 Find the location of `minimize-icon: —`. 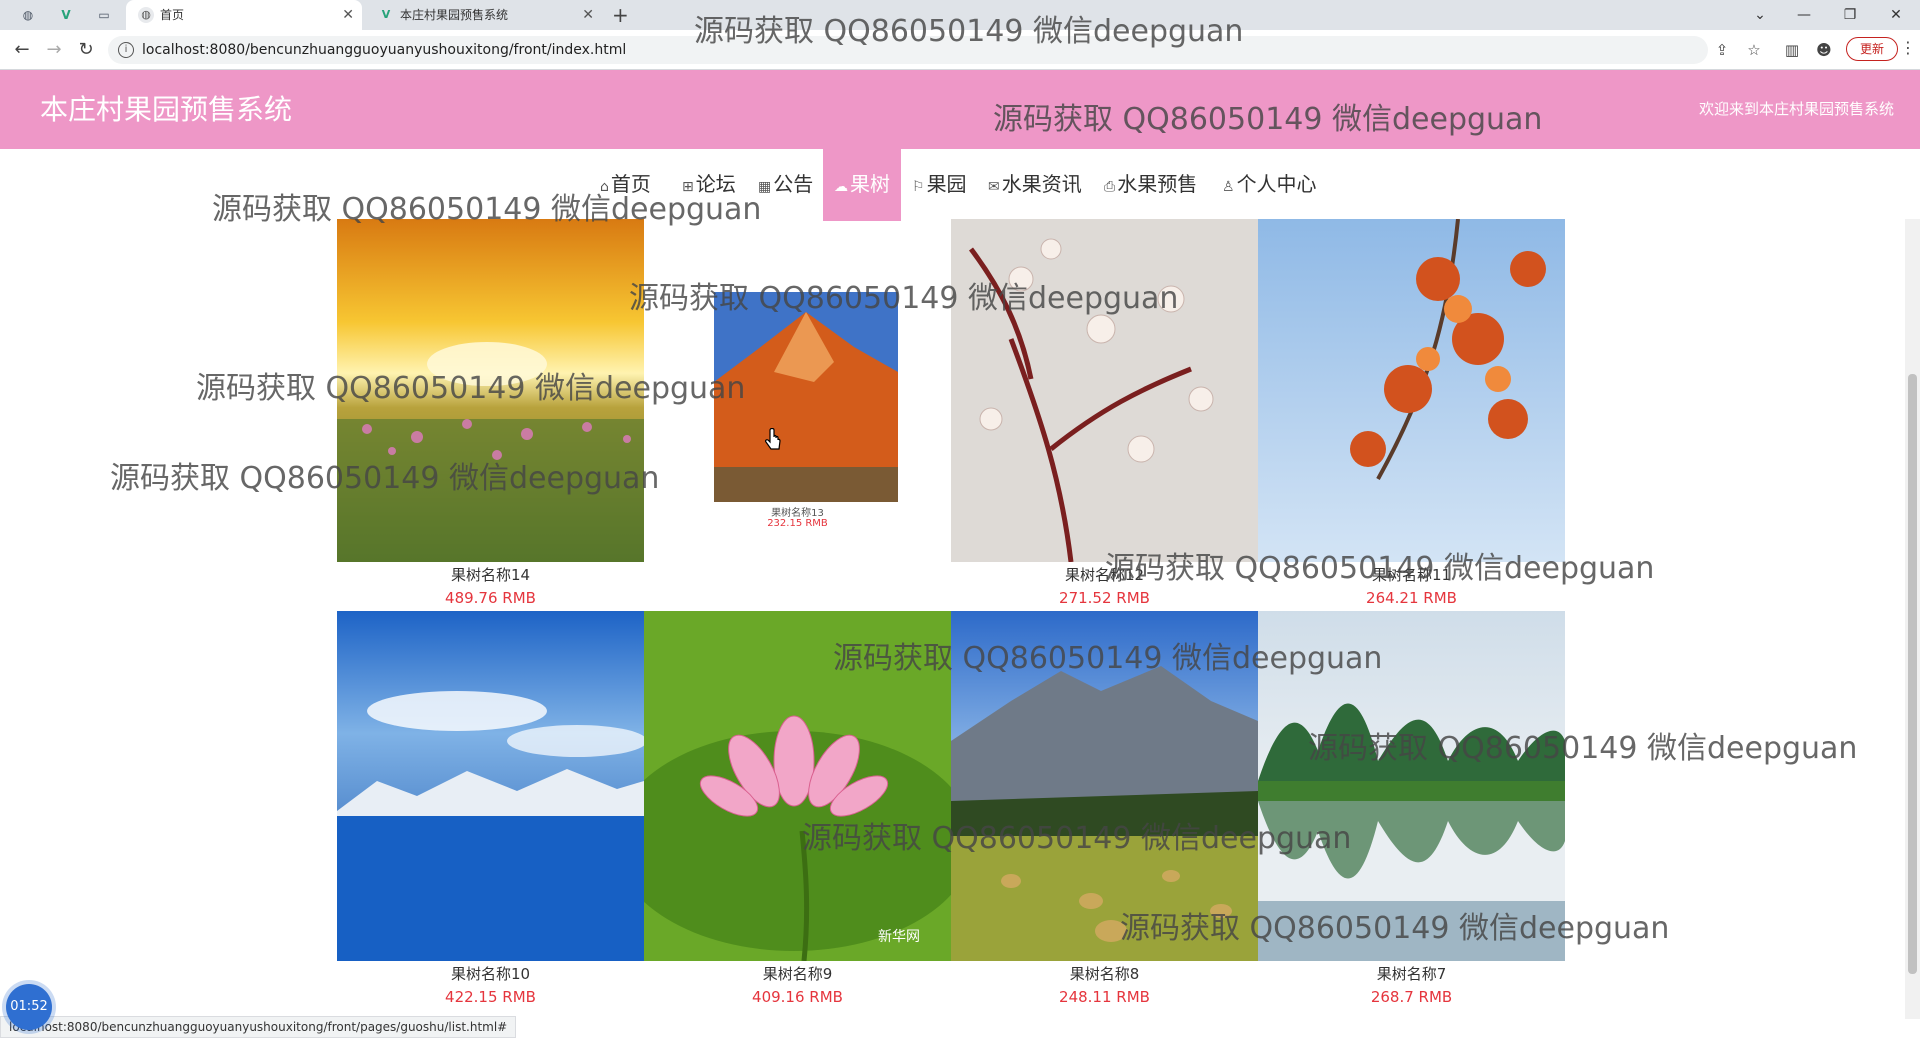

minimize-icon: — is located at coordinates (1804, 15).